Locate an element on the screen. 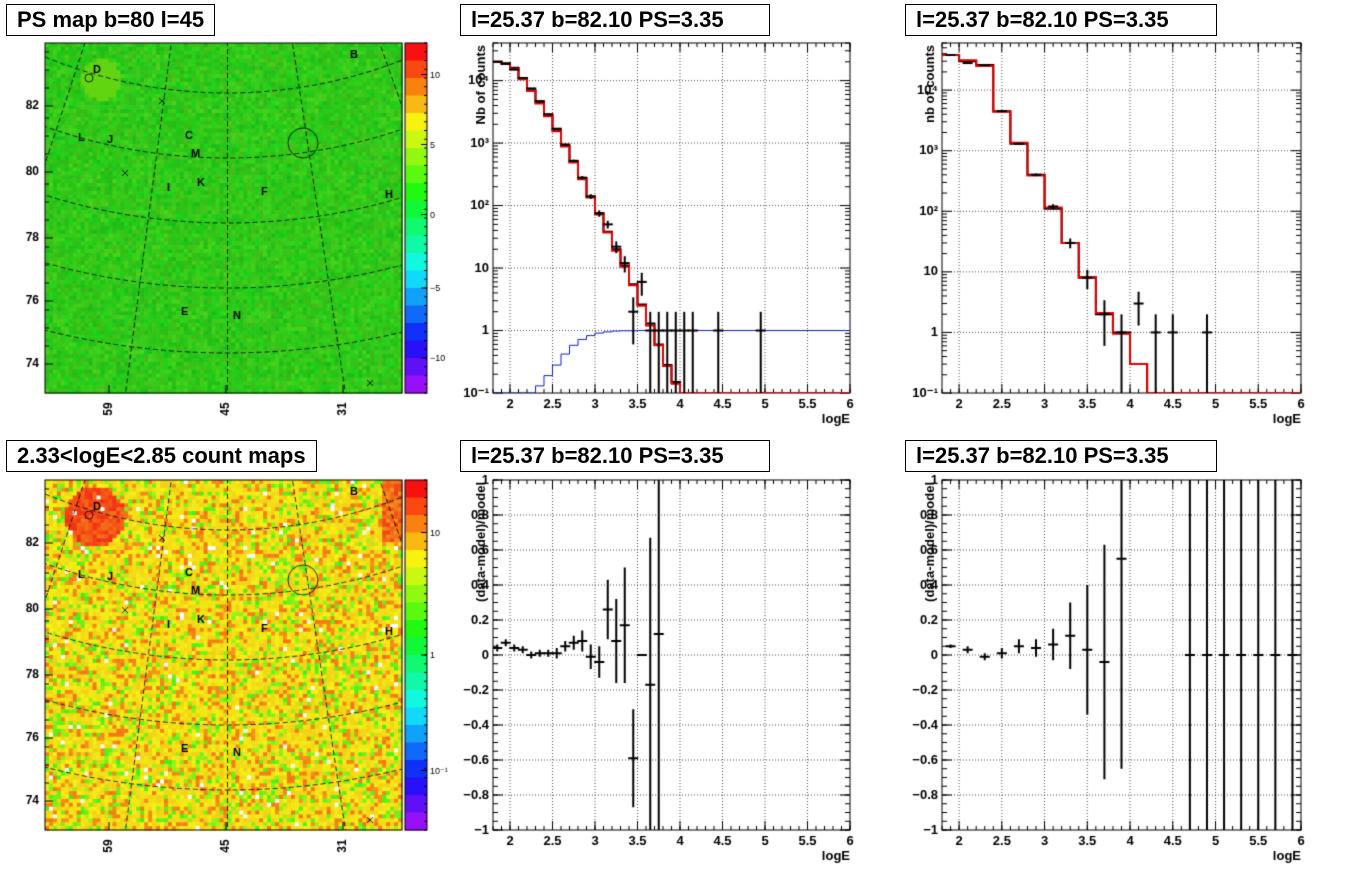  count-map-title: 2.33<logE<2.85 count maps is located at coordinates (161, 456).